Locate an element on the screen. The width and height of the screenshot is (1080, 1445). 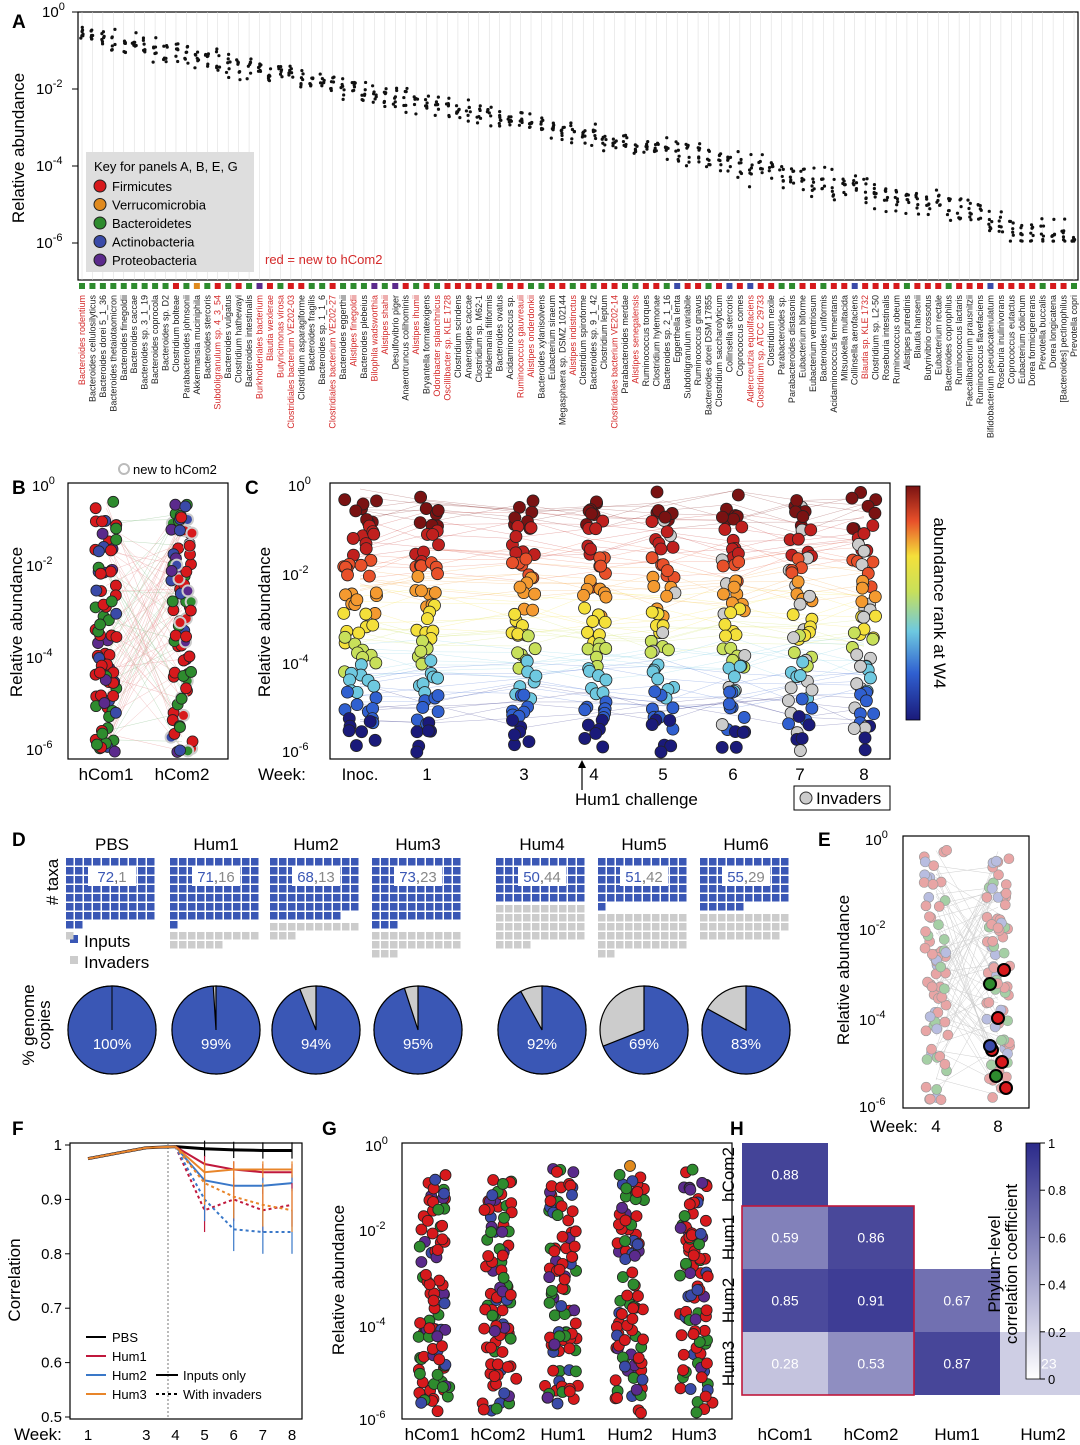
g-x-labels: hCom1 hCom2 Hum1 Hum2 Hum3 is located at coordinates (561, 1434).